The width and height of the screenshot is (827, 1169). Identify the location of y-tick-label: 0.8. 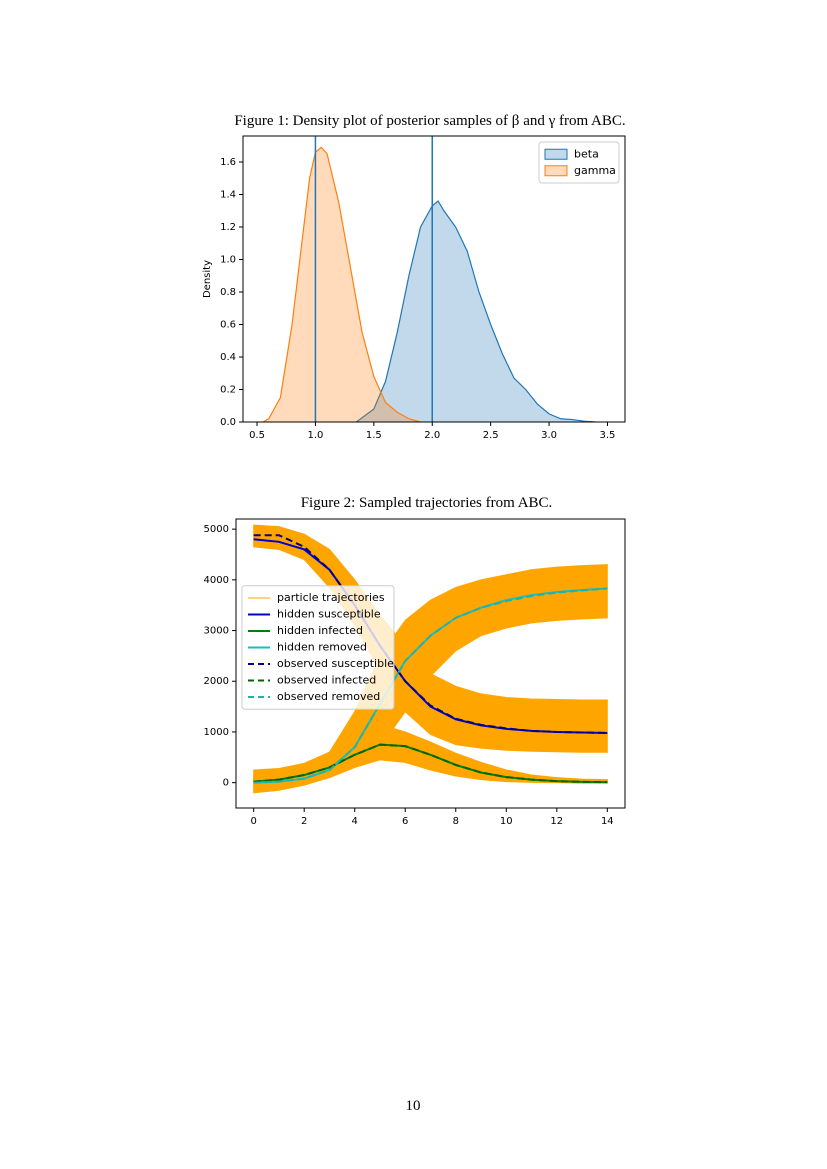
(228, 292).